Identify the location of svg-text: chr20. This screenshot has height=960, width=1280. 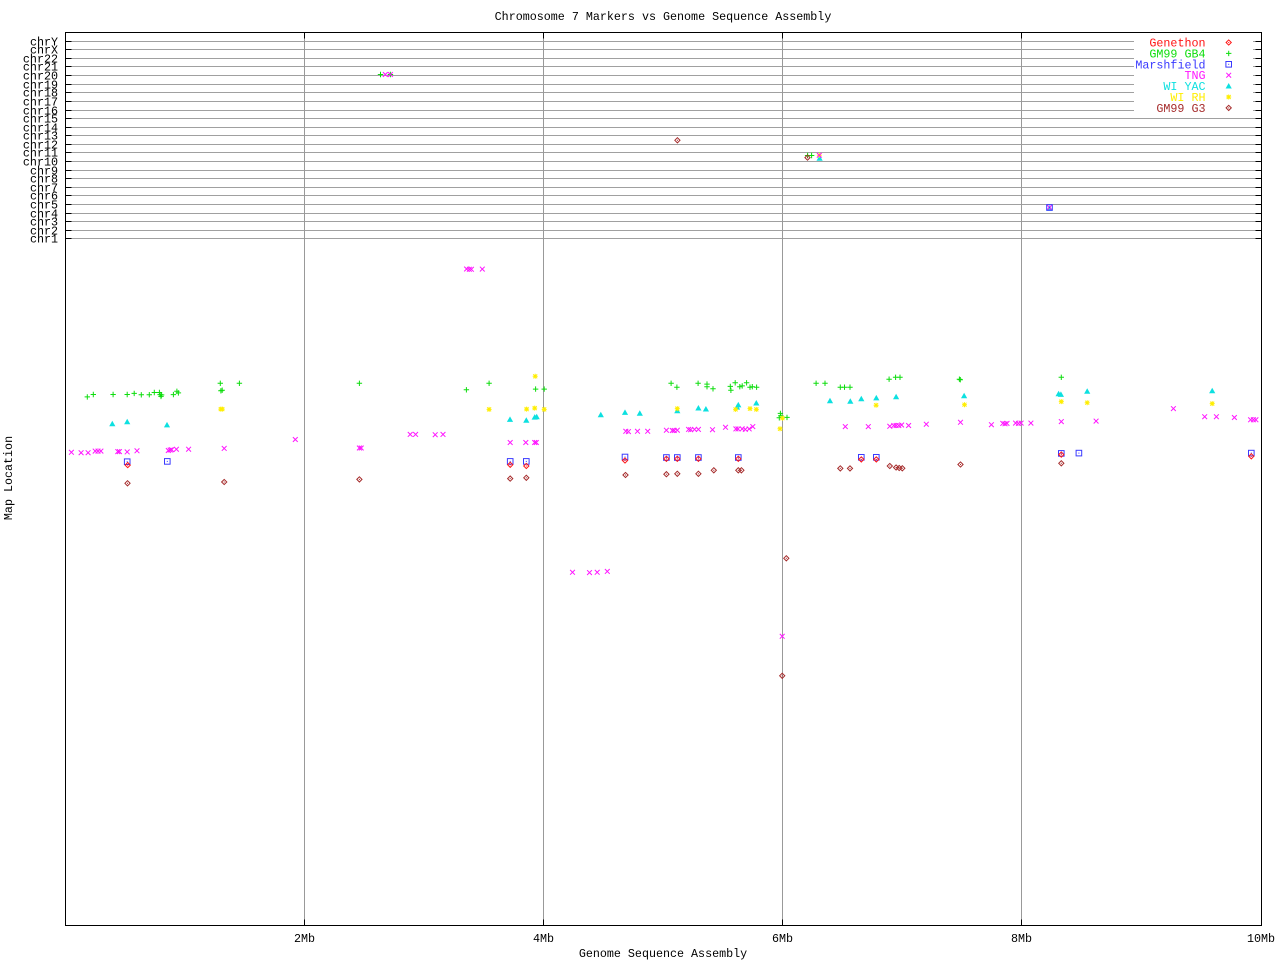
(40, 77).